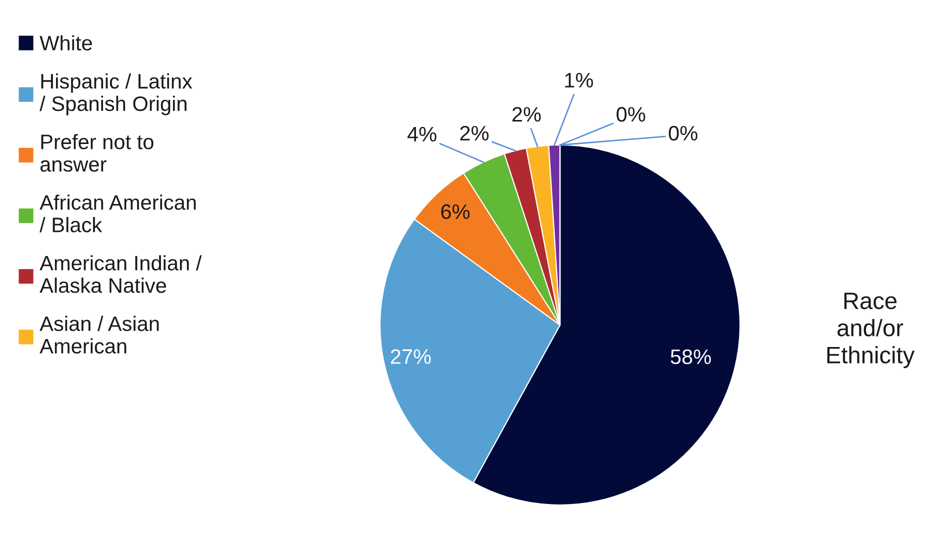  What do you see at coordinates (66, 42) in the screenshot?
I see `legend-label: White` at bounding box center [66, 42].